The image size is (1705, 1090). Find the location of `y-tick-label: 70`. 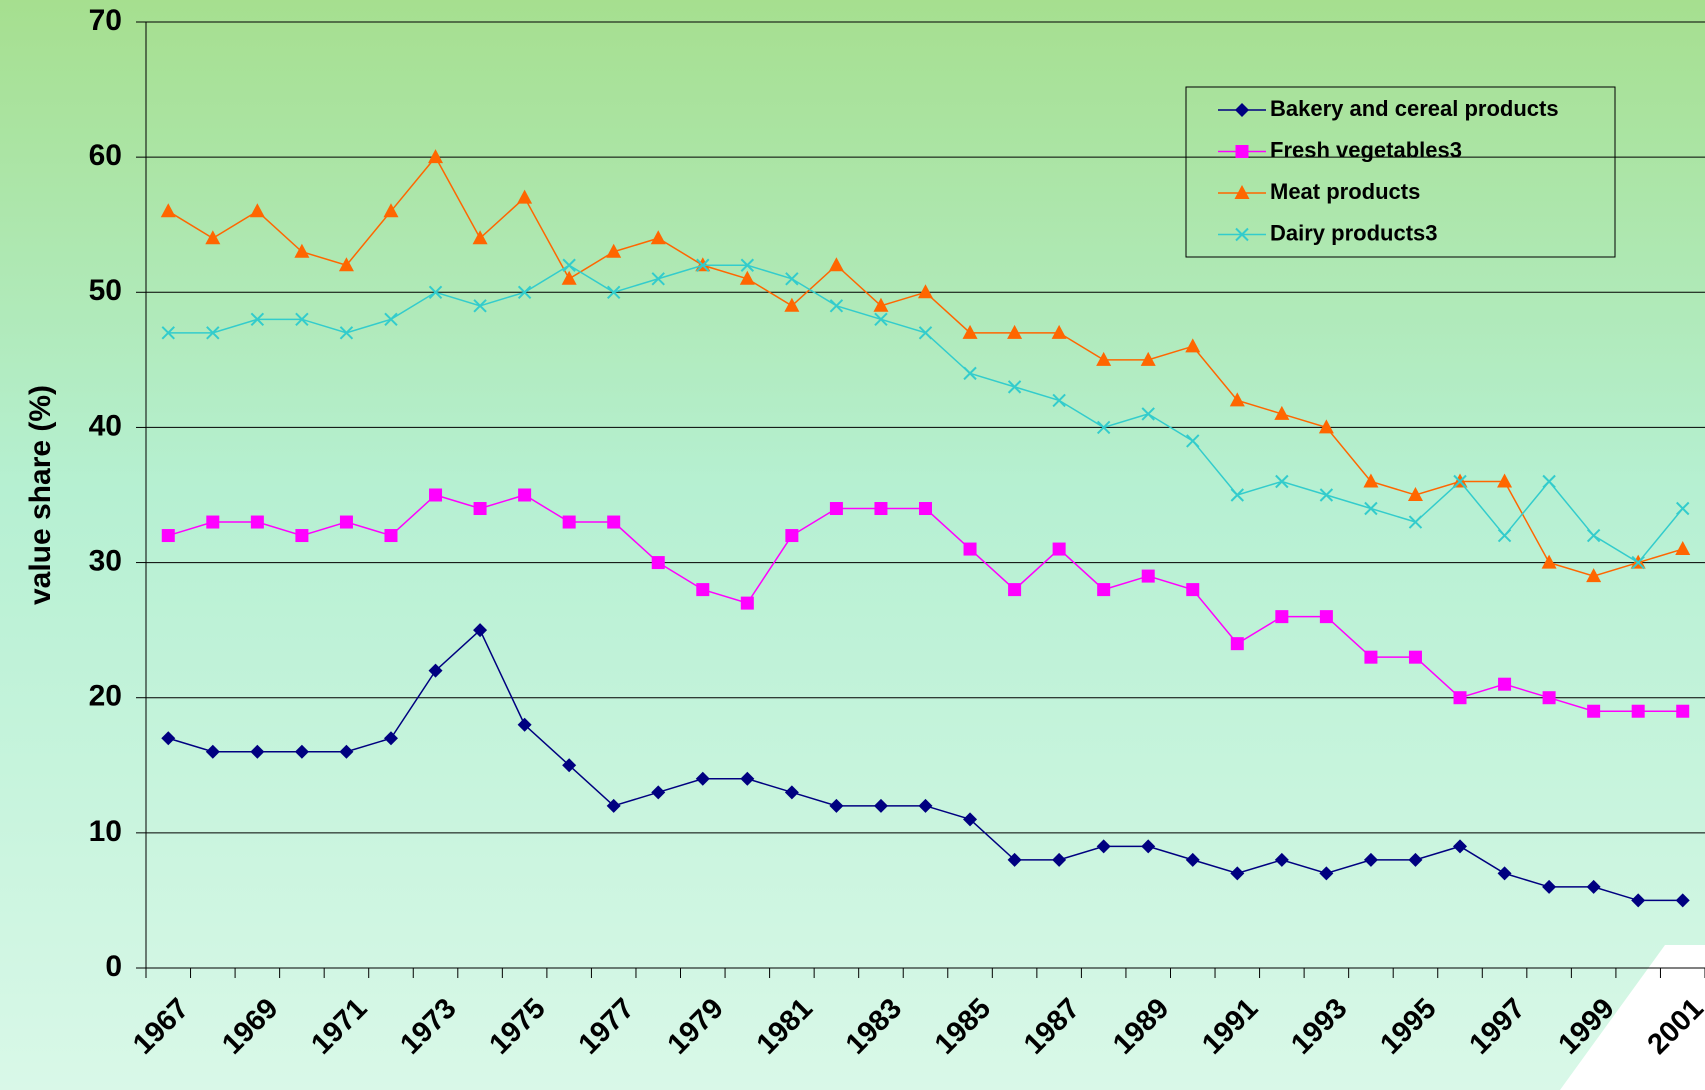

y-tick-label: 70 is located at coordinates (105, 20).